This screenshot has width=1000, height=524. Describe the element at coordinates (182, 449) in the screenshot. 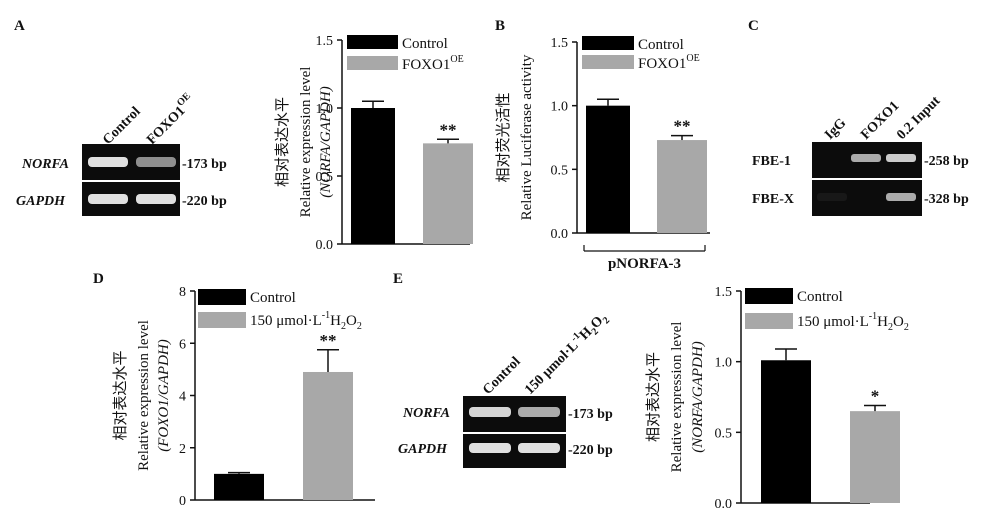

I see `y-tick-label: 2` at that location.